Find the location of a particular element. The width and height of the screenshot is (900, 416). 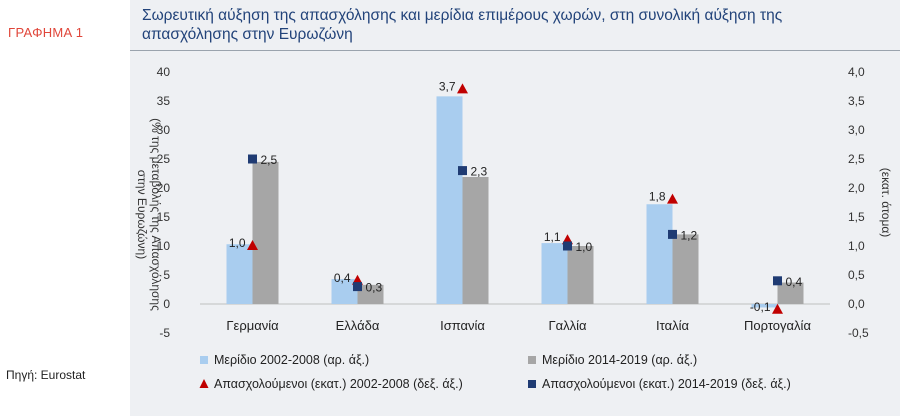

y-left-tick-label: 30 is located at coordinates (164, 130).